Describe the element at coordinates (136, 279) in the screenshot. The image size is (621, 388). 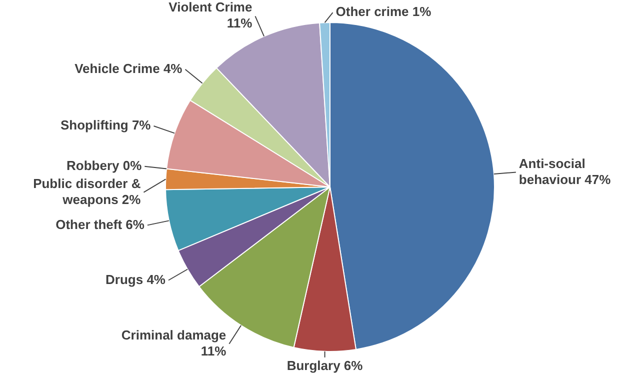
I see `slice-label: Drugs 4%` at that location.